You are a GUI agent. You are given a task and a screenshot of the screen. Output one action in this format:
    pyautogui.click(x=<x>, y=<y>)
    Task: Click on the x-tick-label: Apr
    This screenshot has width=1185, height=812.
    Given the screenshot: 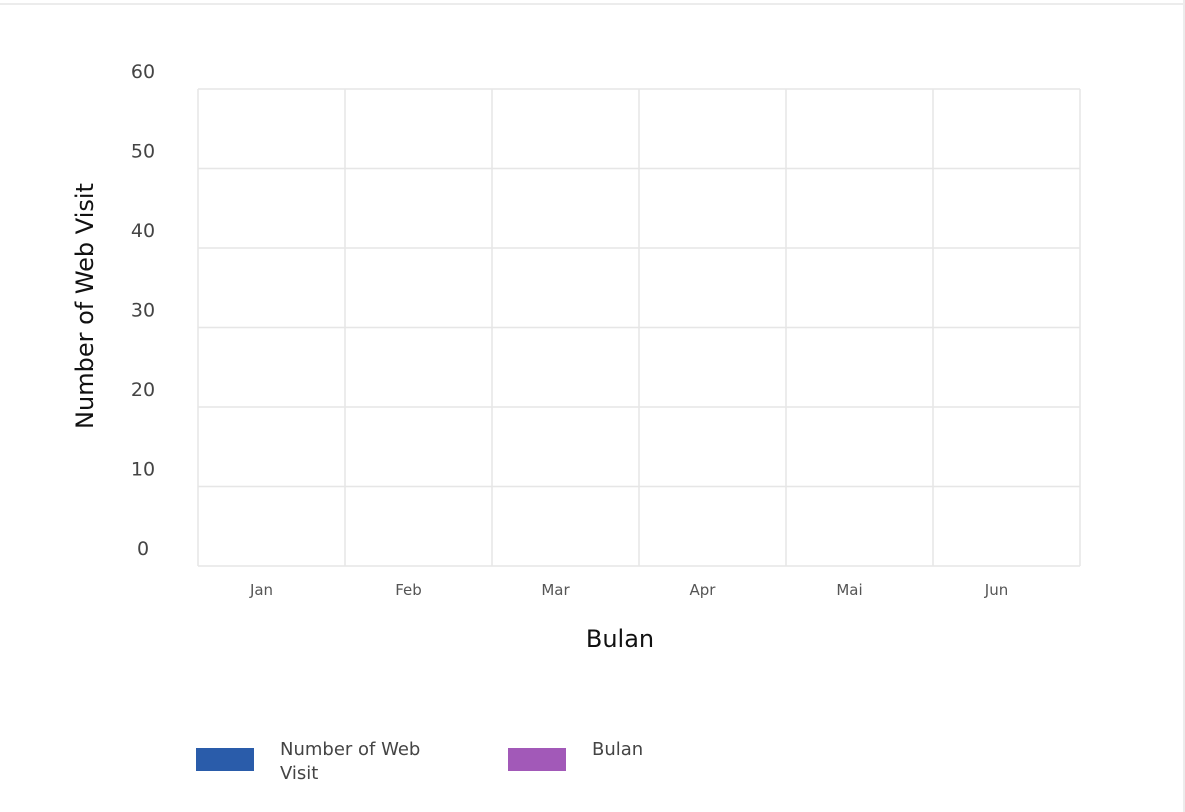 What is the action you would take?
    pyautogui.click(x=703, y=590)
    